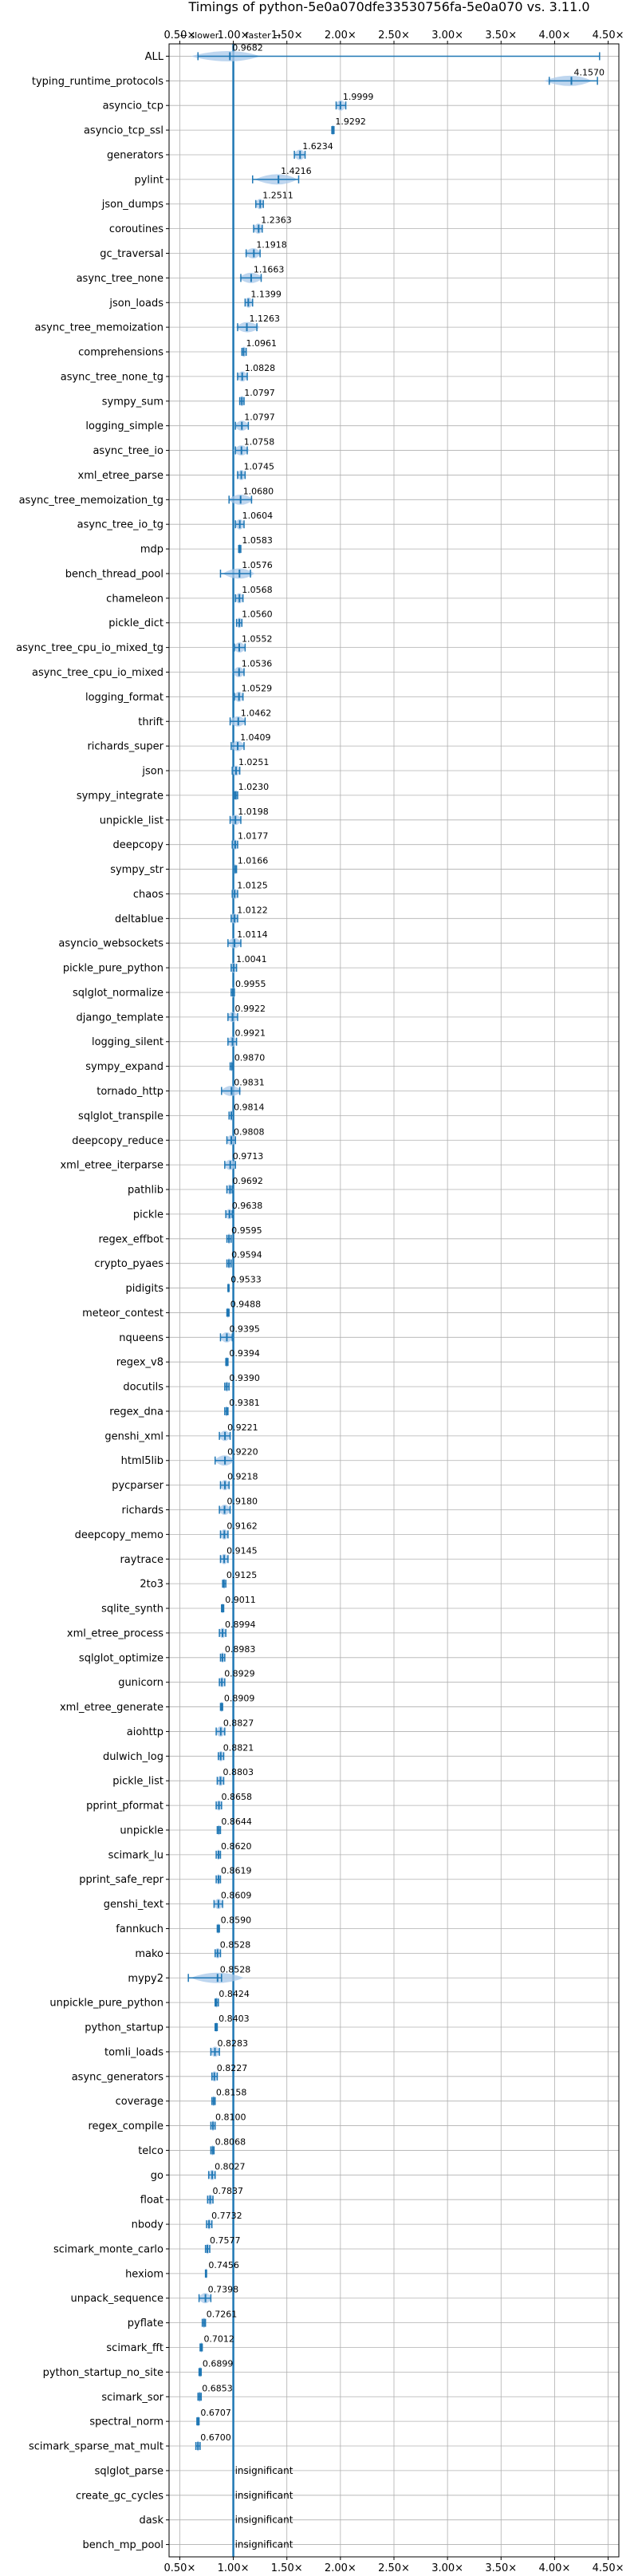  I want to click on value-label: 0.9145, so click(242, 1551).